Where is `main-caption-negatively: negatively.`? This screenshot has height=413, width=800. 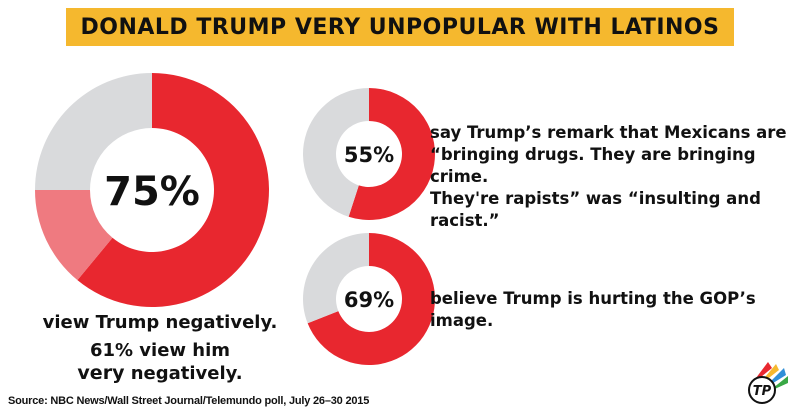
main-caption-negatively: negatively. is located at coordinates (183, 373).